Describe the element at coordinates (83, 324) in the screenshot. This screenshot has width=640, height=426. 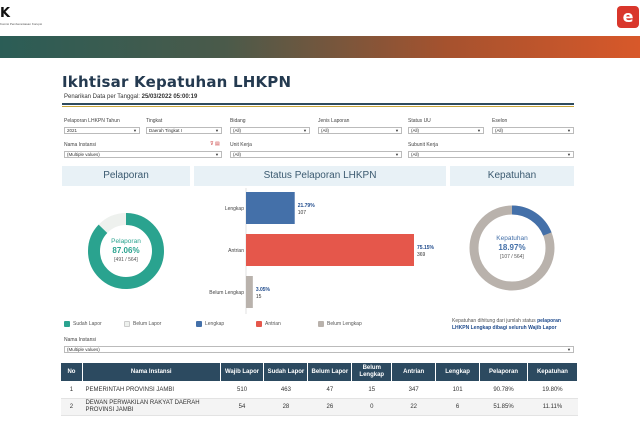
I see `legend-sudah-lapor: Sudah Lapor` at that location.